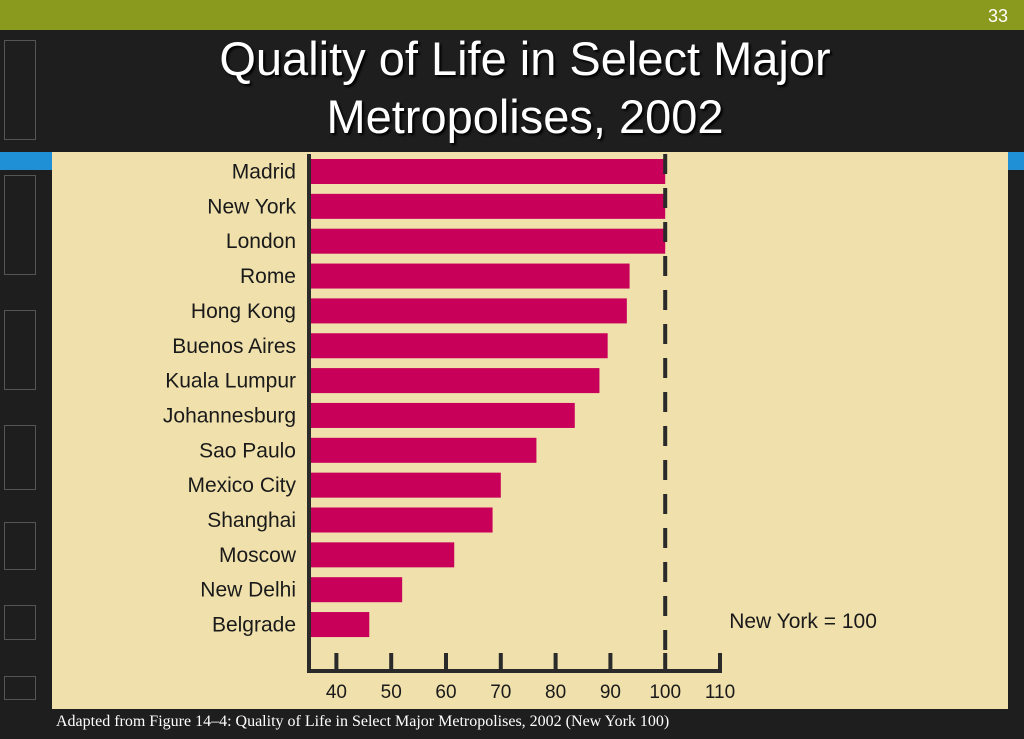 The image size is (1024, 739). What do you see at coordinates (339, 625) in the screenshot?
I see `bar-belgrade` at bounding box center [339, 625].